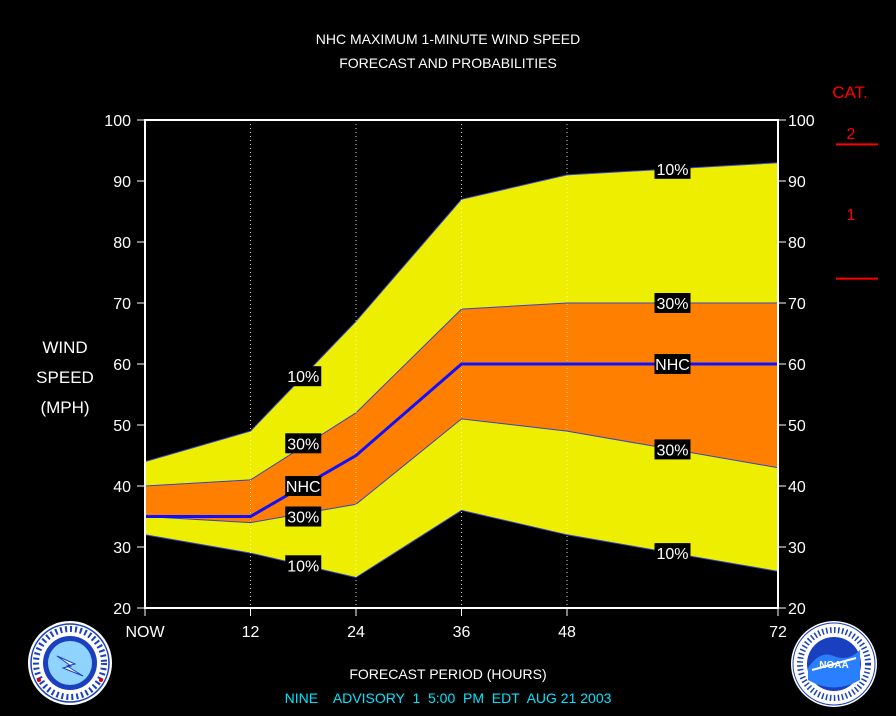 The image size is (896, 716). What do you see at coordinates (850, 92) in the screenshot?
I see `category-header: CAT.` at bounding box center [850, 92].